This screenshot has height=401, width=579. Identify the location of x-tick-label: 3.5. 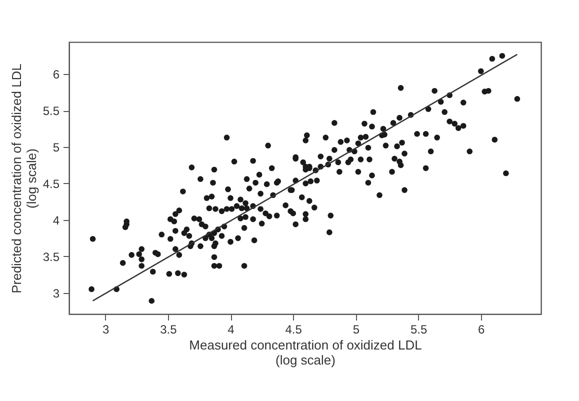
(169, 329).